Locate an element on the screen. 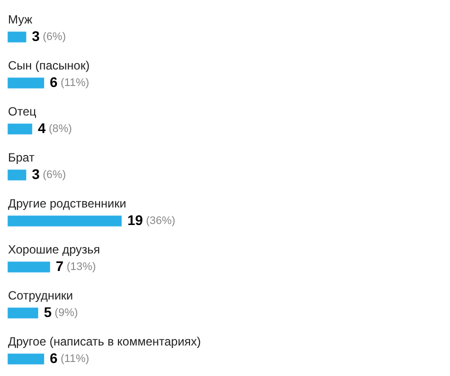  data-label: 7 (13%) is located at coordinates (76, 266).